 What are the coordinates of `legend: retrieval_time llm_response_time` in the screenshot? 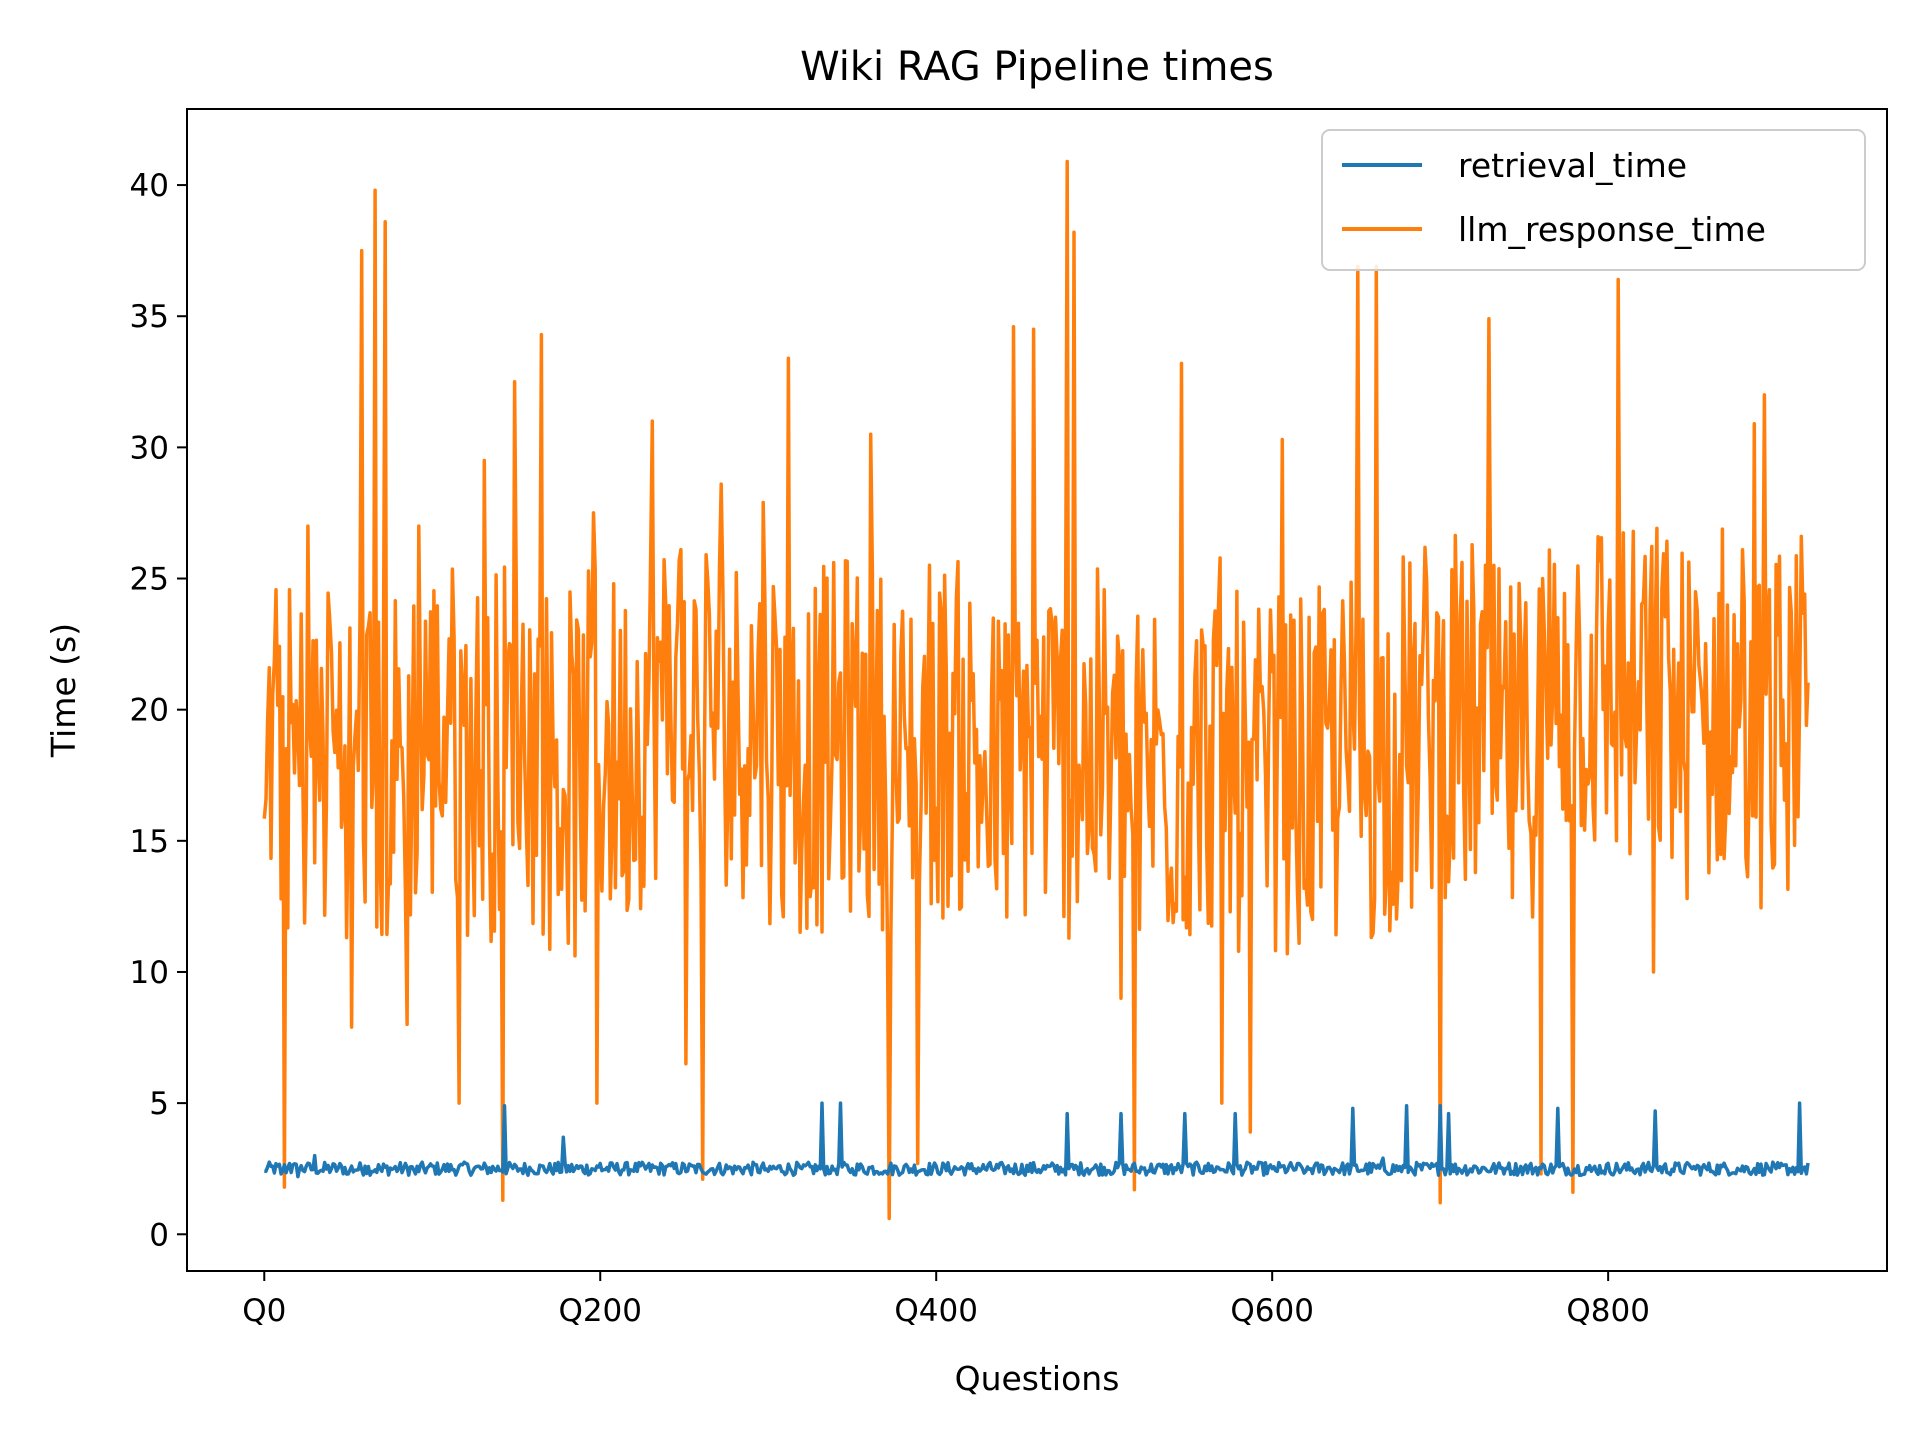 It's located at (1593, 200).